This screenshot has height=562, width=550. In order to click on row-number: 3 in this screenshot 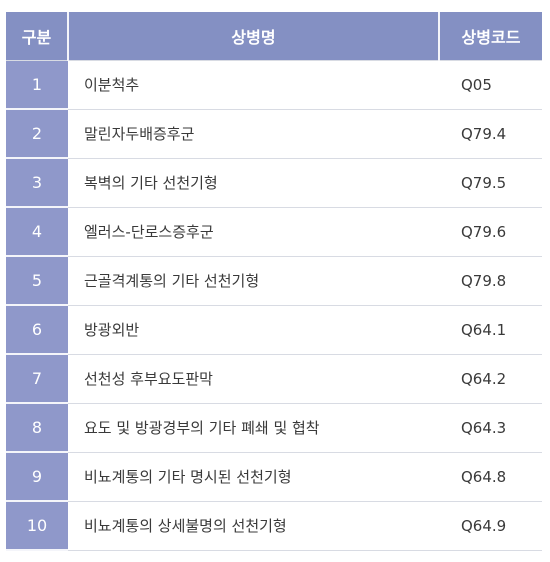, I will do `click(37, 183)`.